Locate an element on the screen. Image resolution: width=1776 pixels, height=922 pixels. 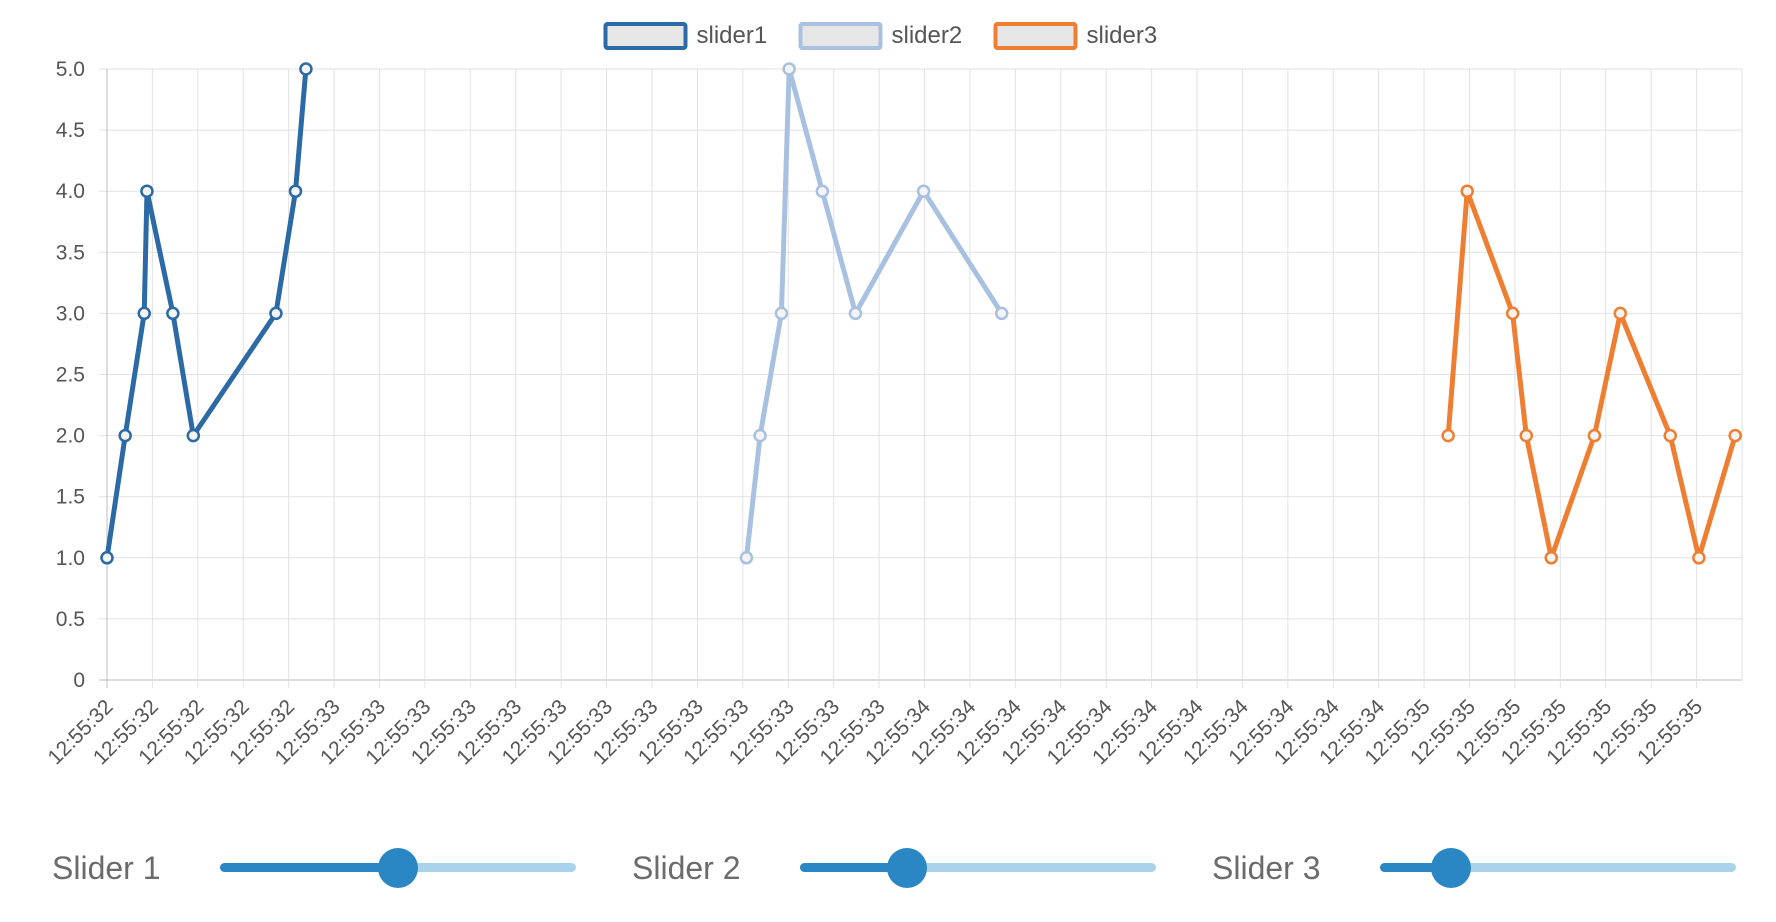
y-tick-label: 2.0 is located at coordinates (70, 436).